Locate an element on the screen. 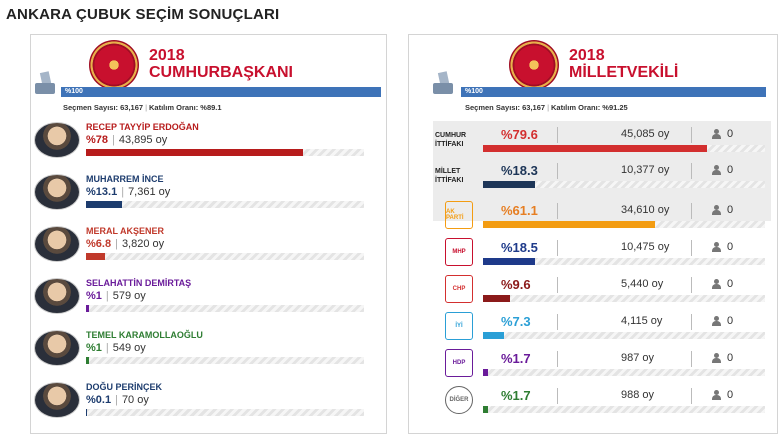  candidate-votes: 3,820 oy is located at coordinates (143, 244).